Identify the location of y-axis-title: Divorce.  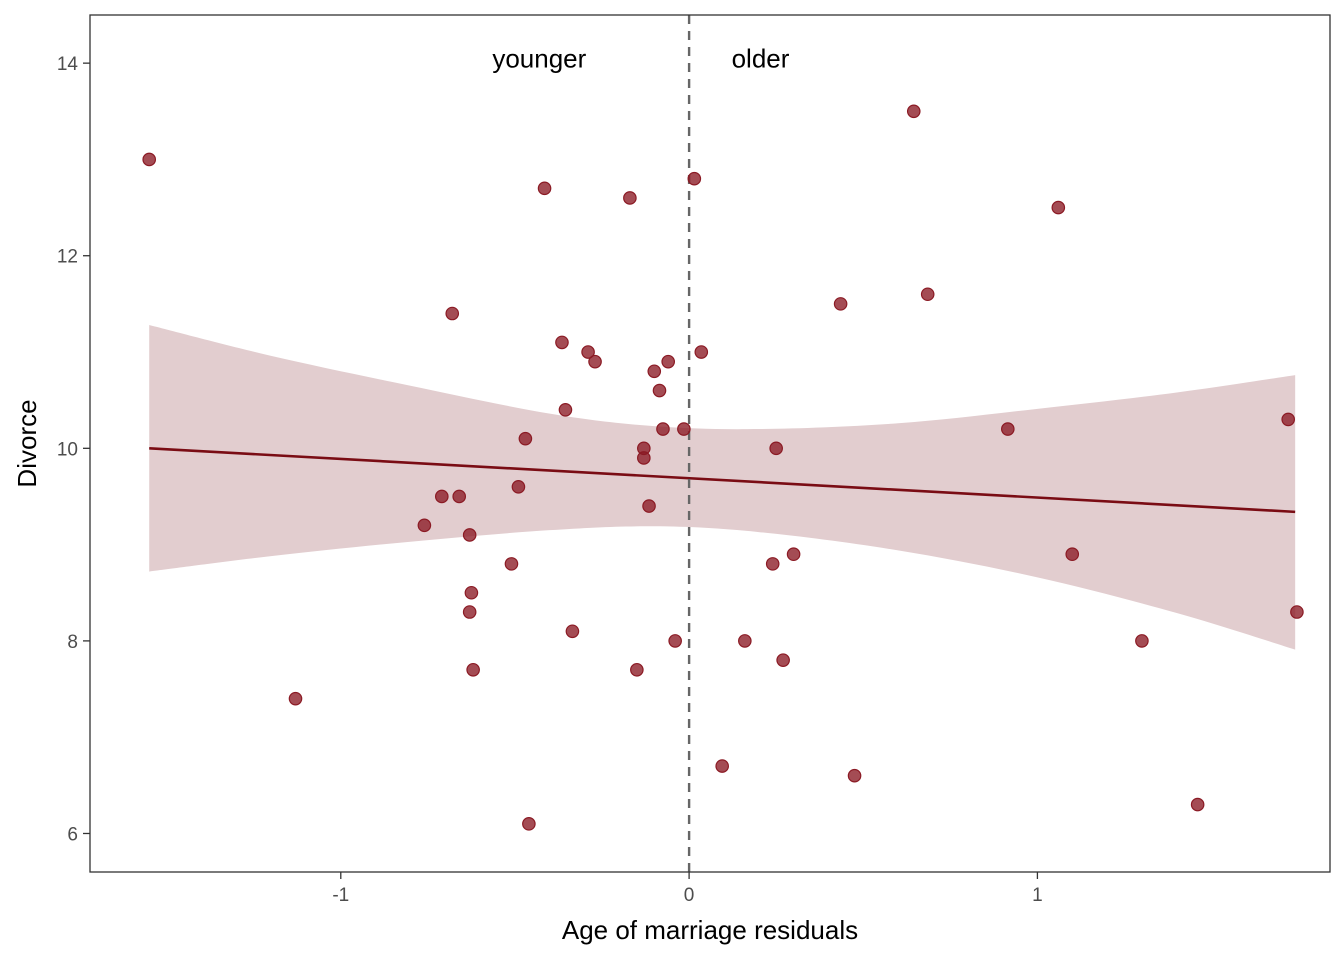
(27, 443).